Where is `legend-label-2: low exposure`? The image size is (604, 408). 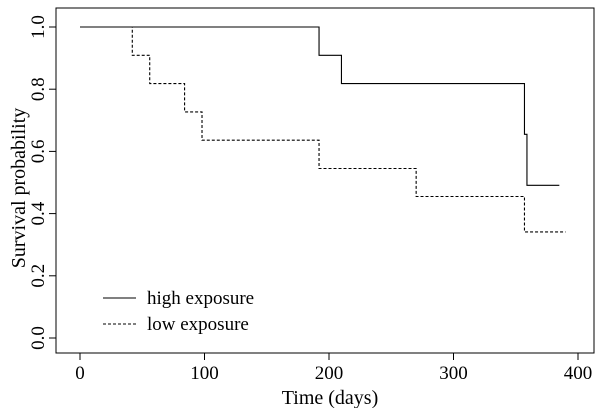 legend-label-2: low exposure is located at coordinates (198, 324).